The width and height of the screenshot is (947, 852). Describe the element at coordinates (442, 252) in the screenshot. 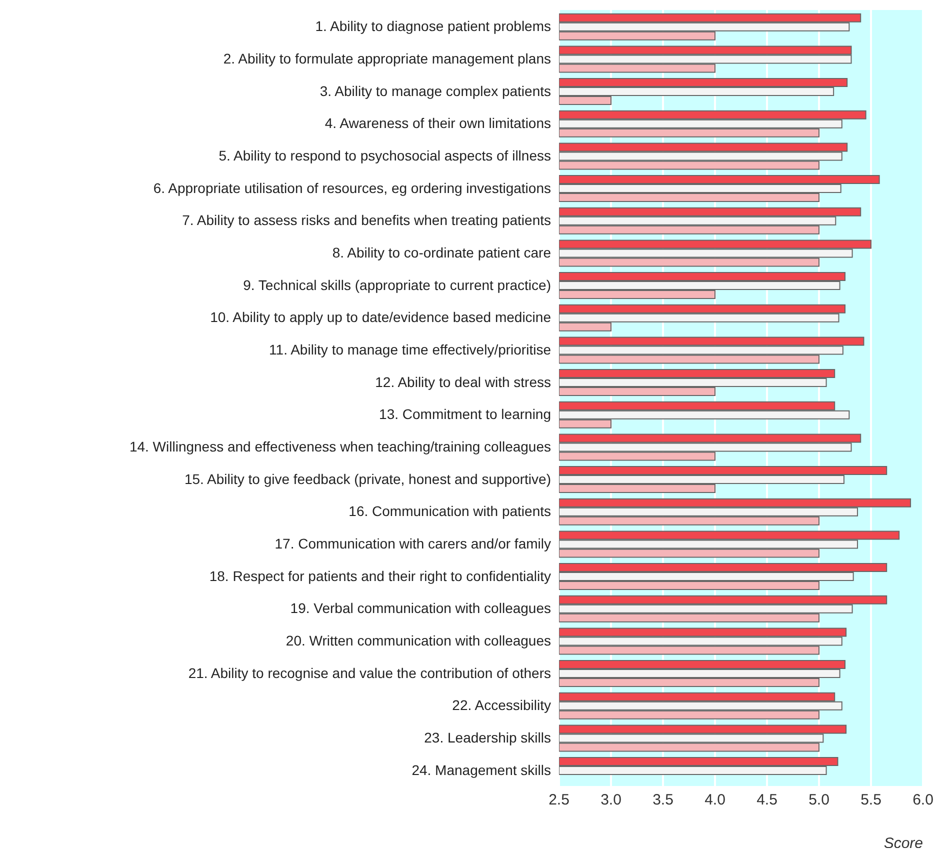

I see `y-tick-label: 8. Ability to co-ordinate patient care` at that location.